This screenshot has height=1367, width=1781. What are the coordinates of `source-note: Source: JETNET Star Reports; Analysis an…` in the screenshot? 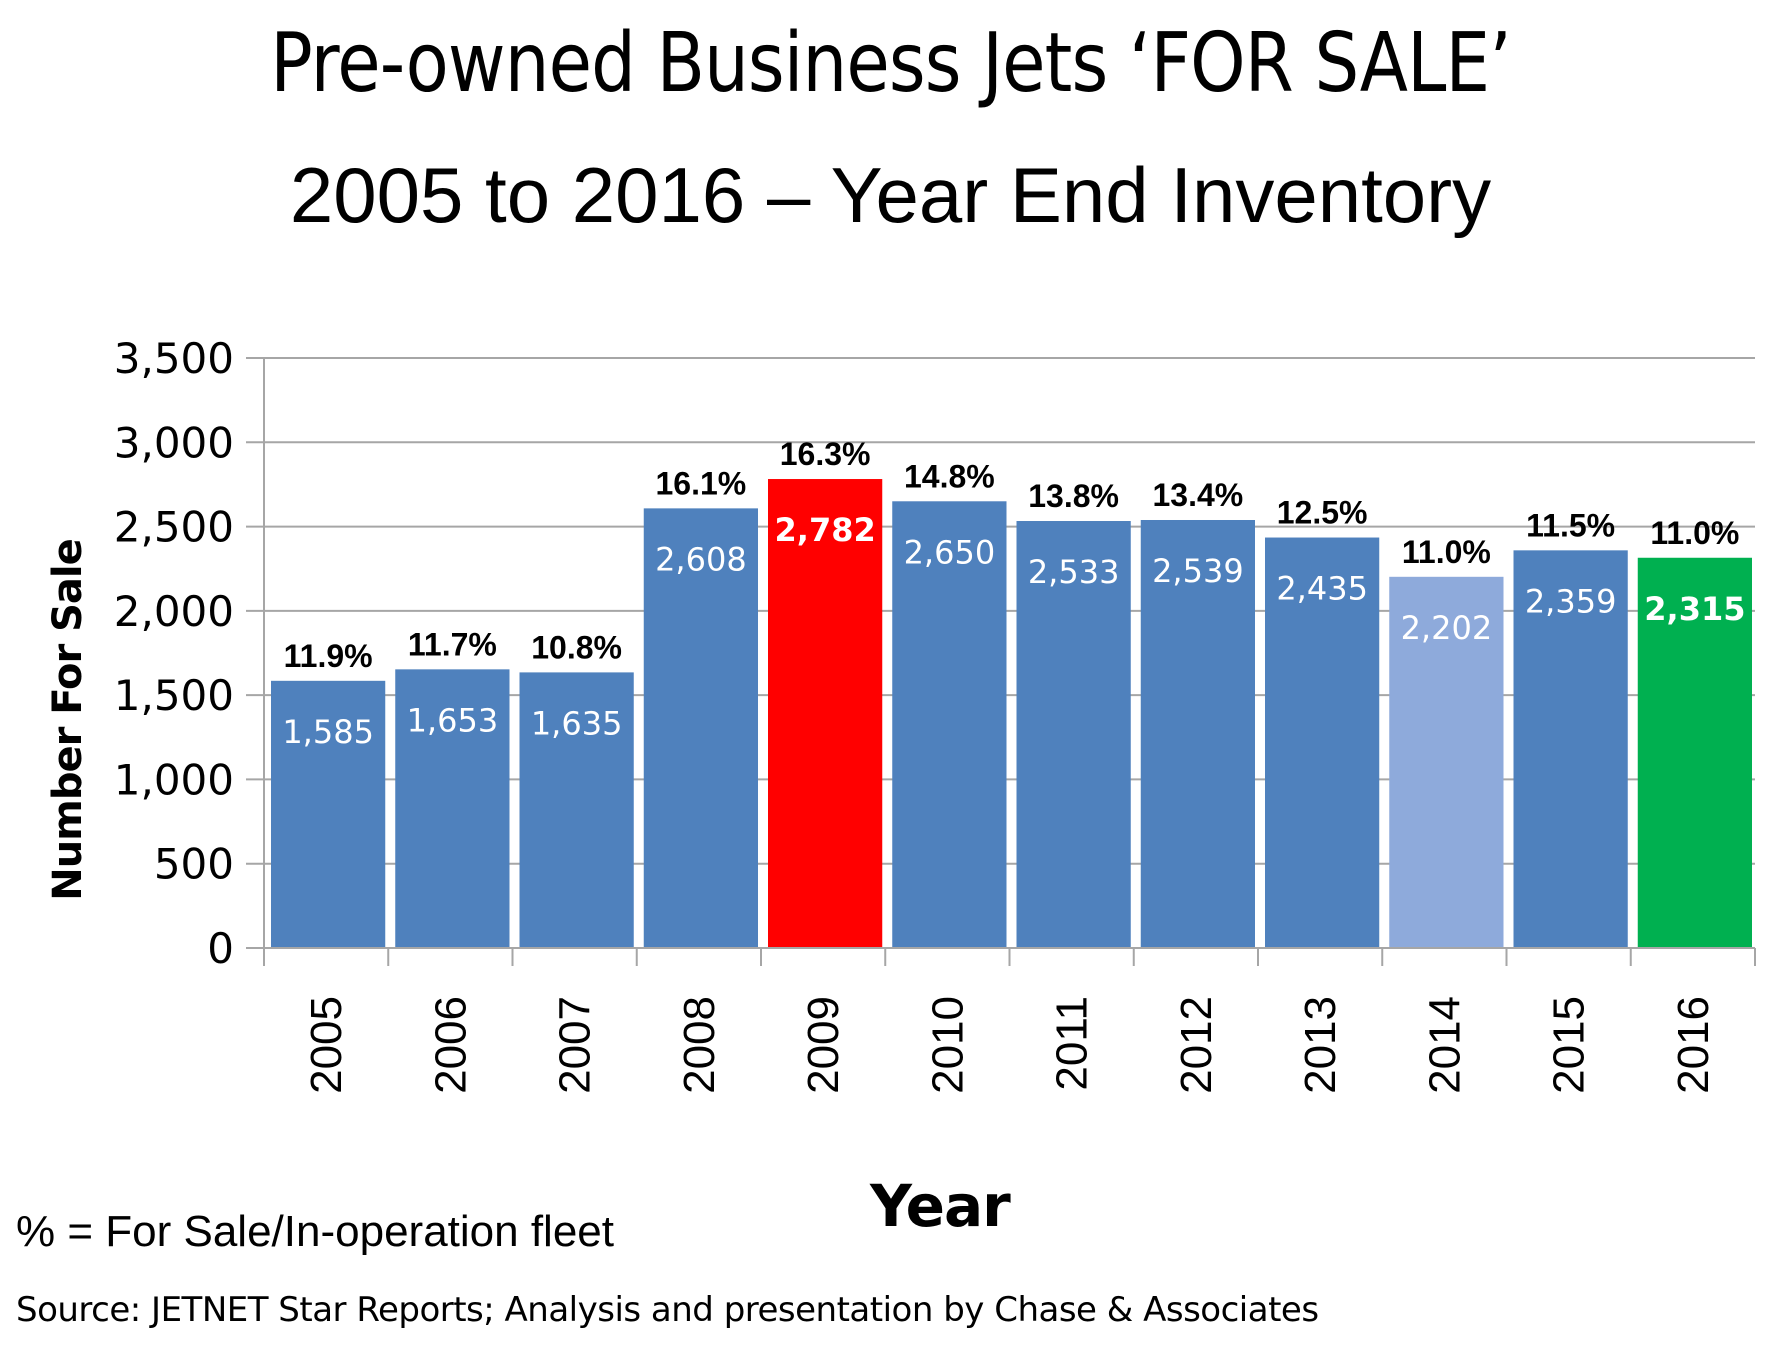 It's located at (667, 1310).